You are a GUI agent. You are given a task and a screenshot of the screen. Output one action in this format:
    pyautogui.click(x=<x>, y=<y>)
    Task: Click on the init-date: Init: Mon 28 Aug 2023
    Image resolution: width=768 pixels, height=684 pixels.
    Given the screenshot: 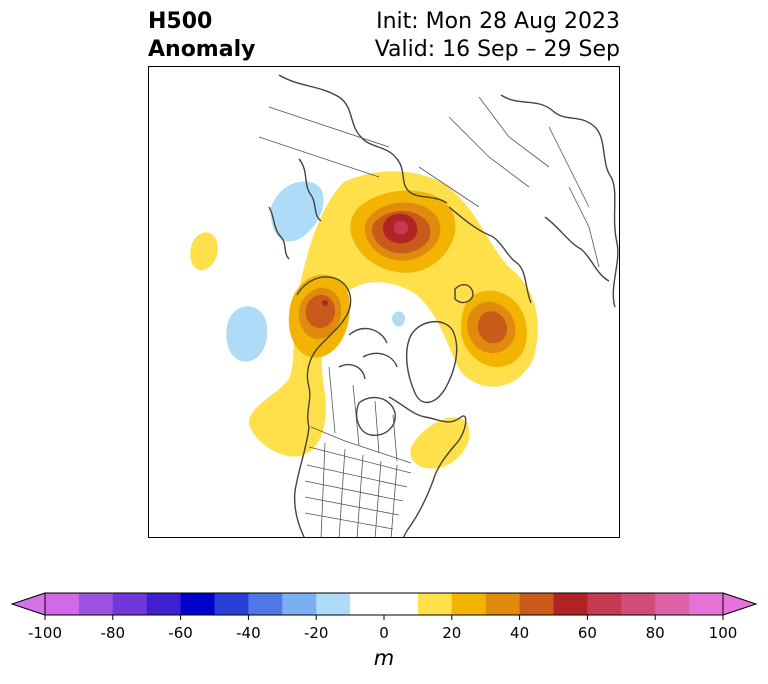 What is the action you would take?
    pyautogui.click(x=498, y=21)
    